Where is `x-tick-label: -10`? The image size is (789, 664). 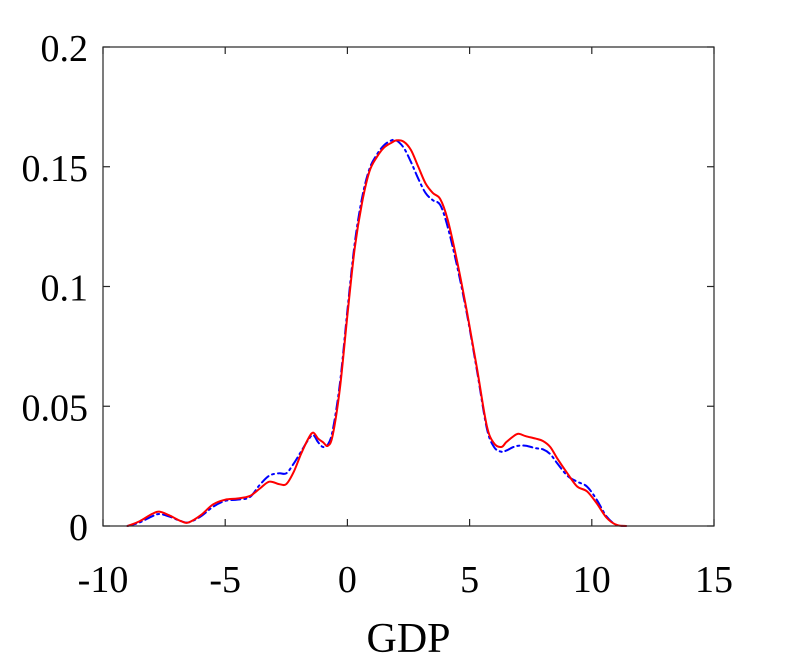
x-tick-label: -10 is located at coordinates (103, 580).